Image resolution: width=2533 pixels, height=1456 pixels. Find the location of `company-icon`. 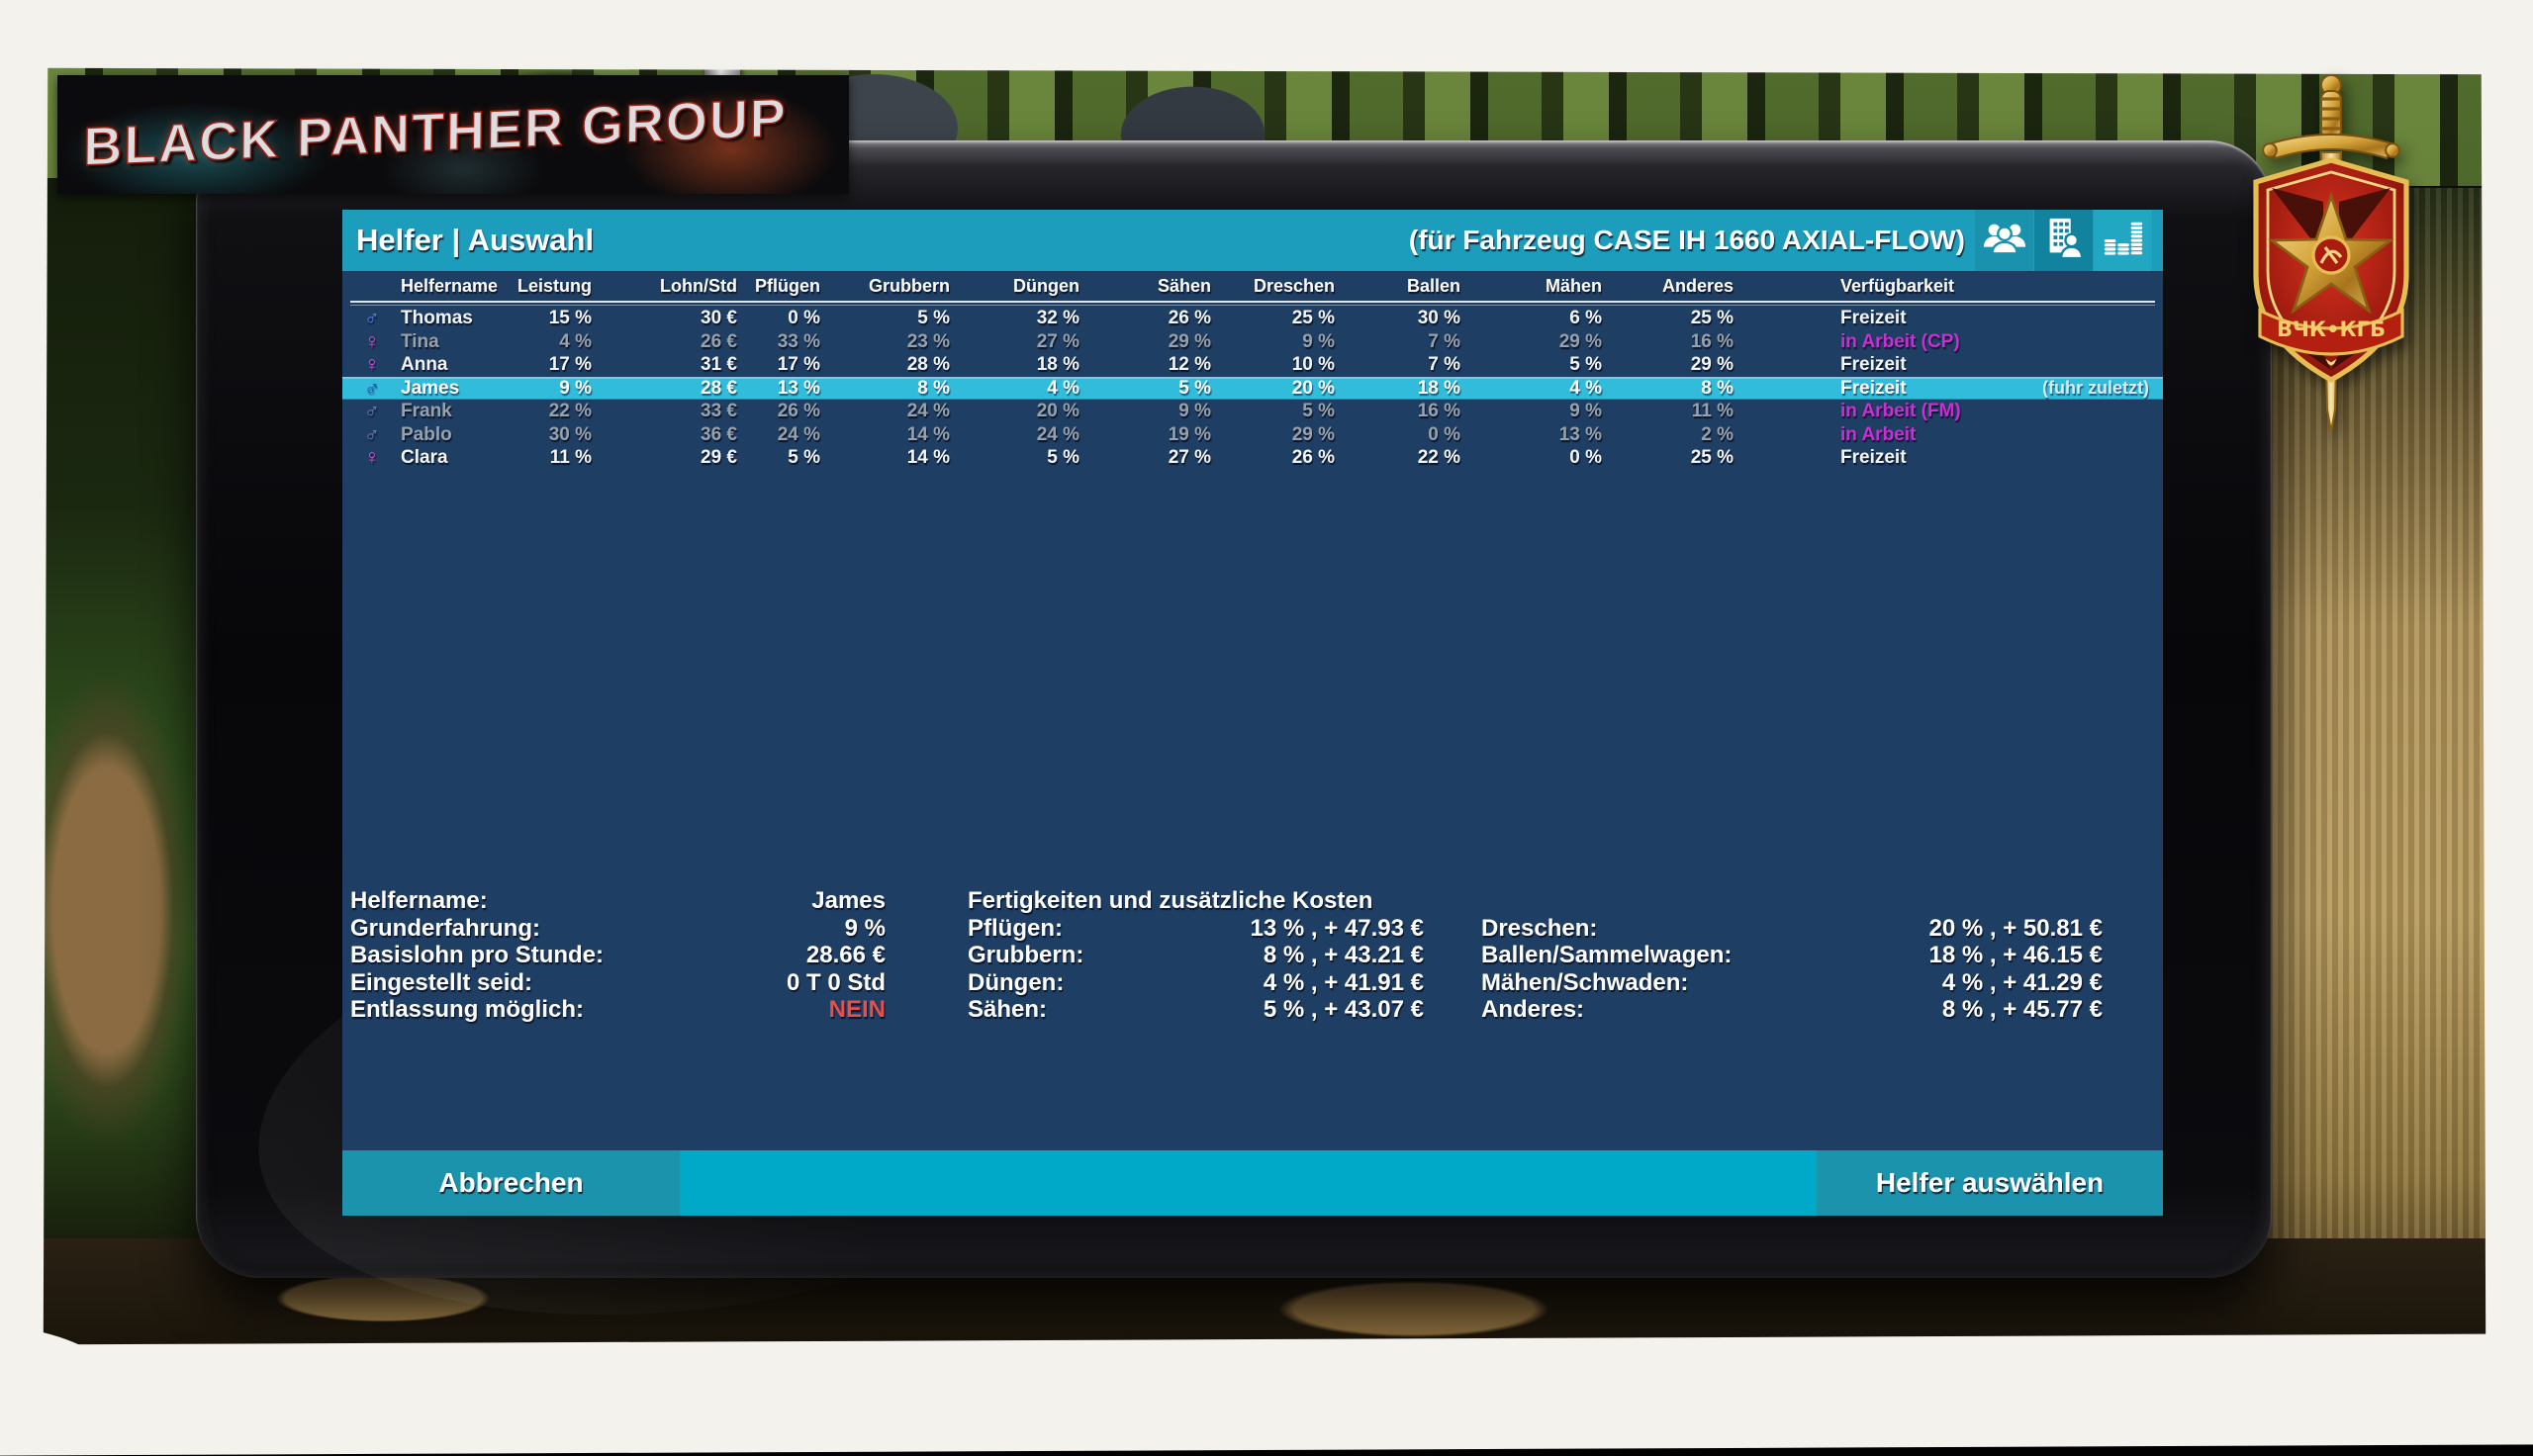

company-icon is located at coordinates (2064, 241).